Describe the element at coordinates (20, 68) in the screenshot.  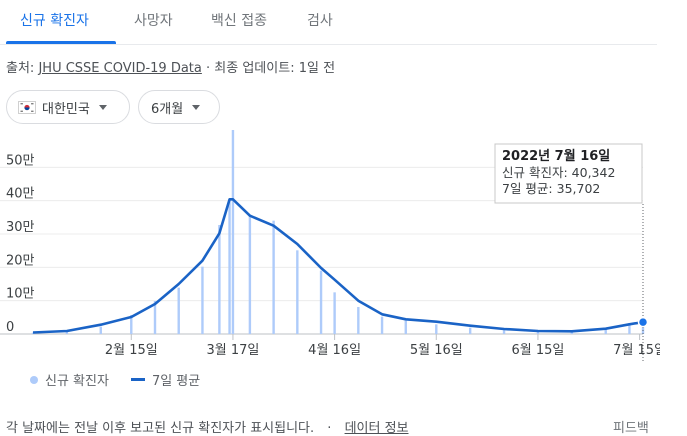
I see `source-prefix: 출처:` at that location.